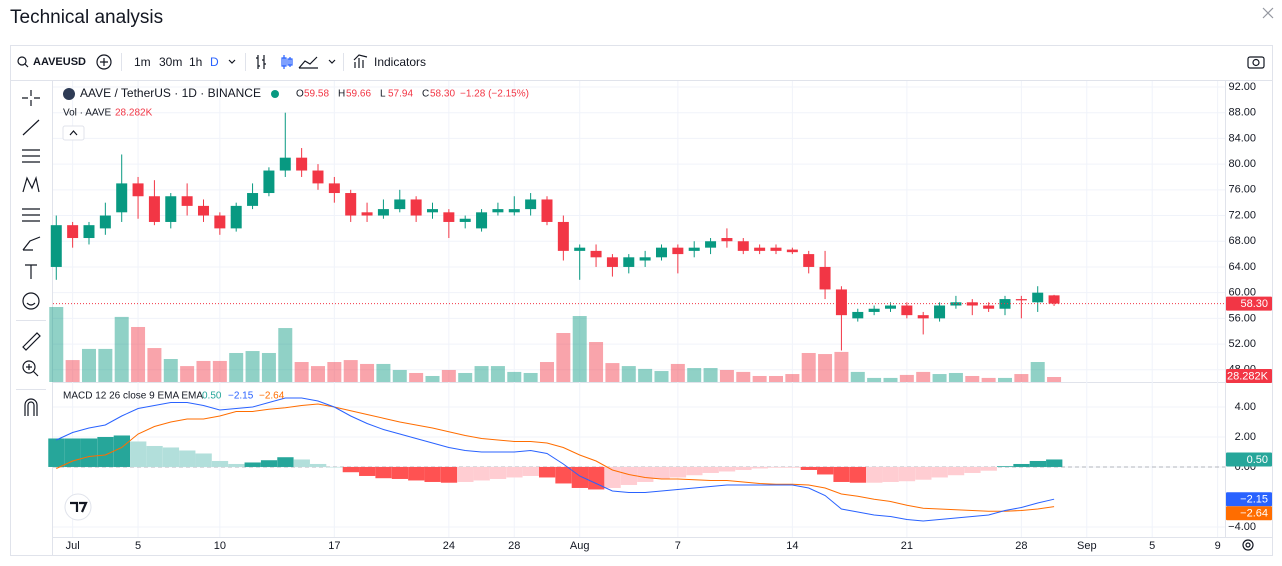  I want to click on price-badge, so click(1249, 303).